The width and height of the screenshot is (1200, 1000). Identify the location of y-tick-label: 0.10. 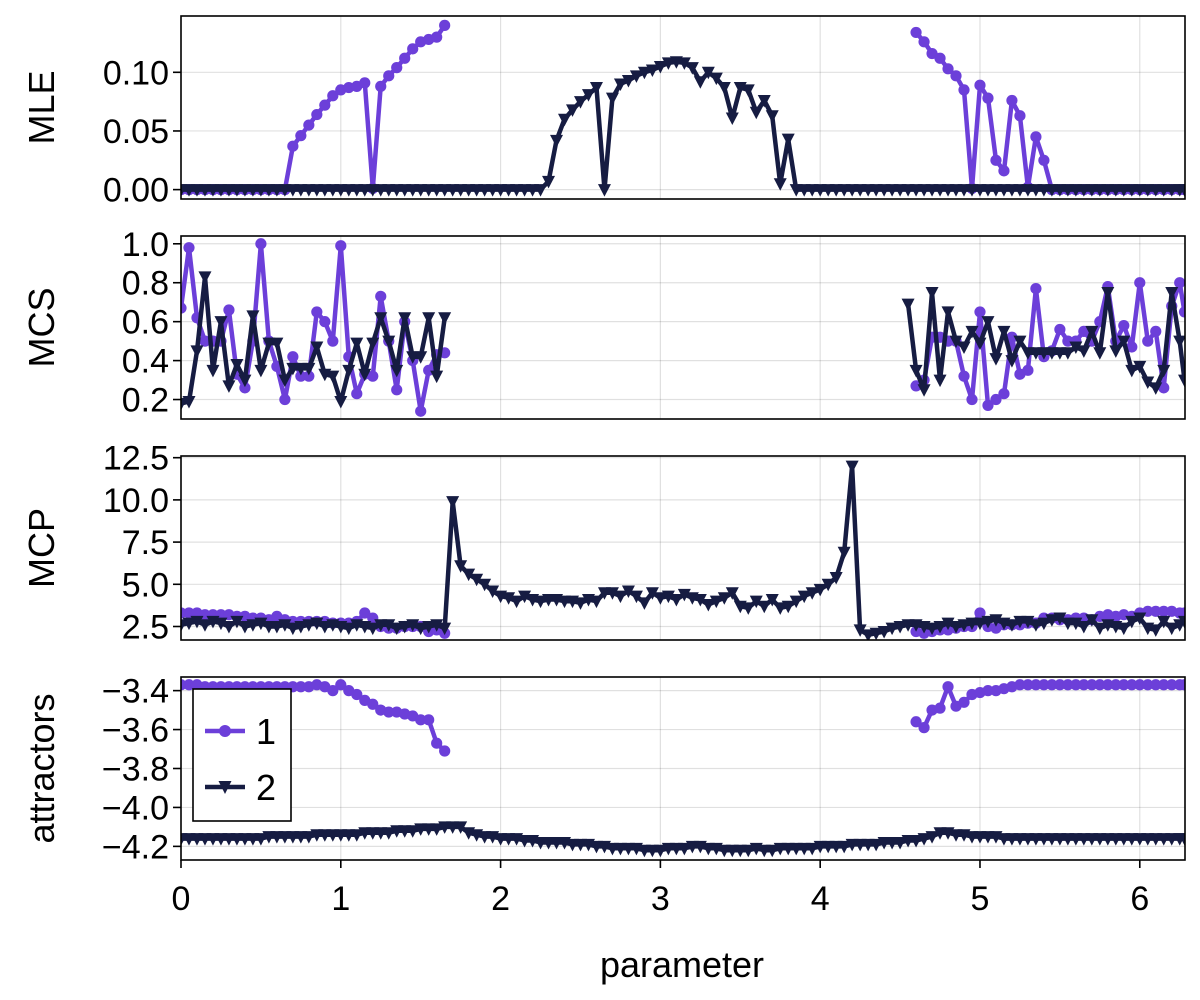
(136, 73).